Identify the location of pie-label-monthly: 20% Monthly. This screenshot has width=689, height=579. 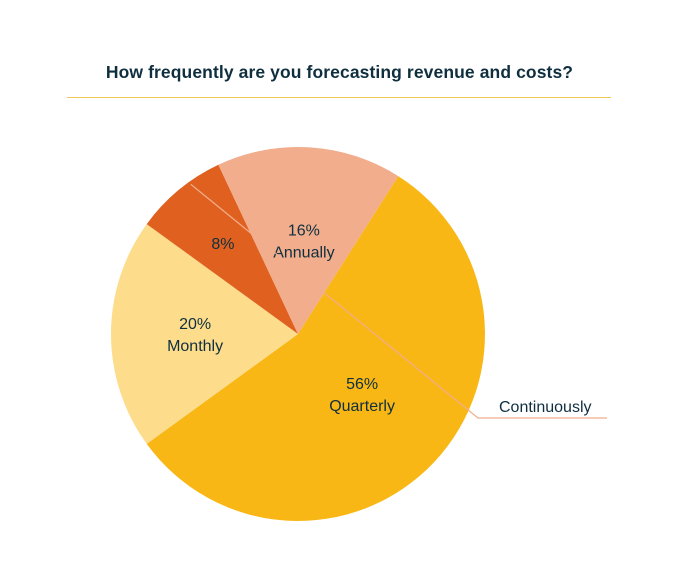
(195, 335).